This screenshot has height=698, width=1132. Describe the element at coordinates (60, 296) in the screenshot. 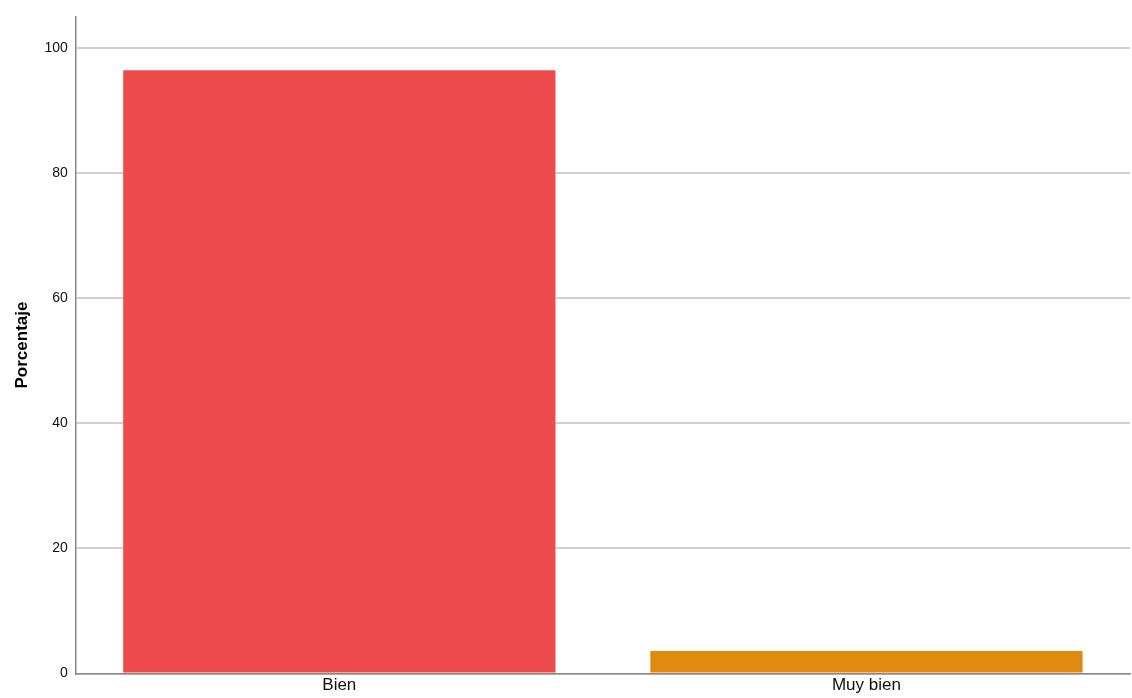

I see `y-tick-label: 60` at that location.